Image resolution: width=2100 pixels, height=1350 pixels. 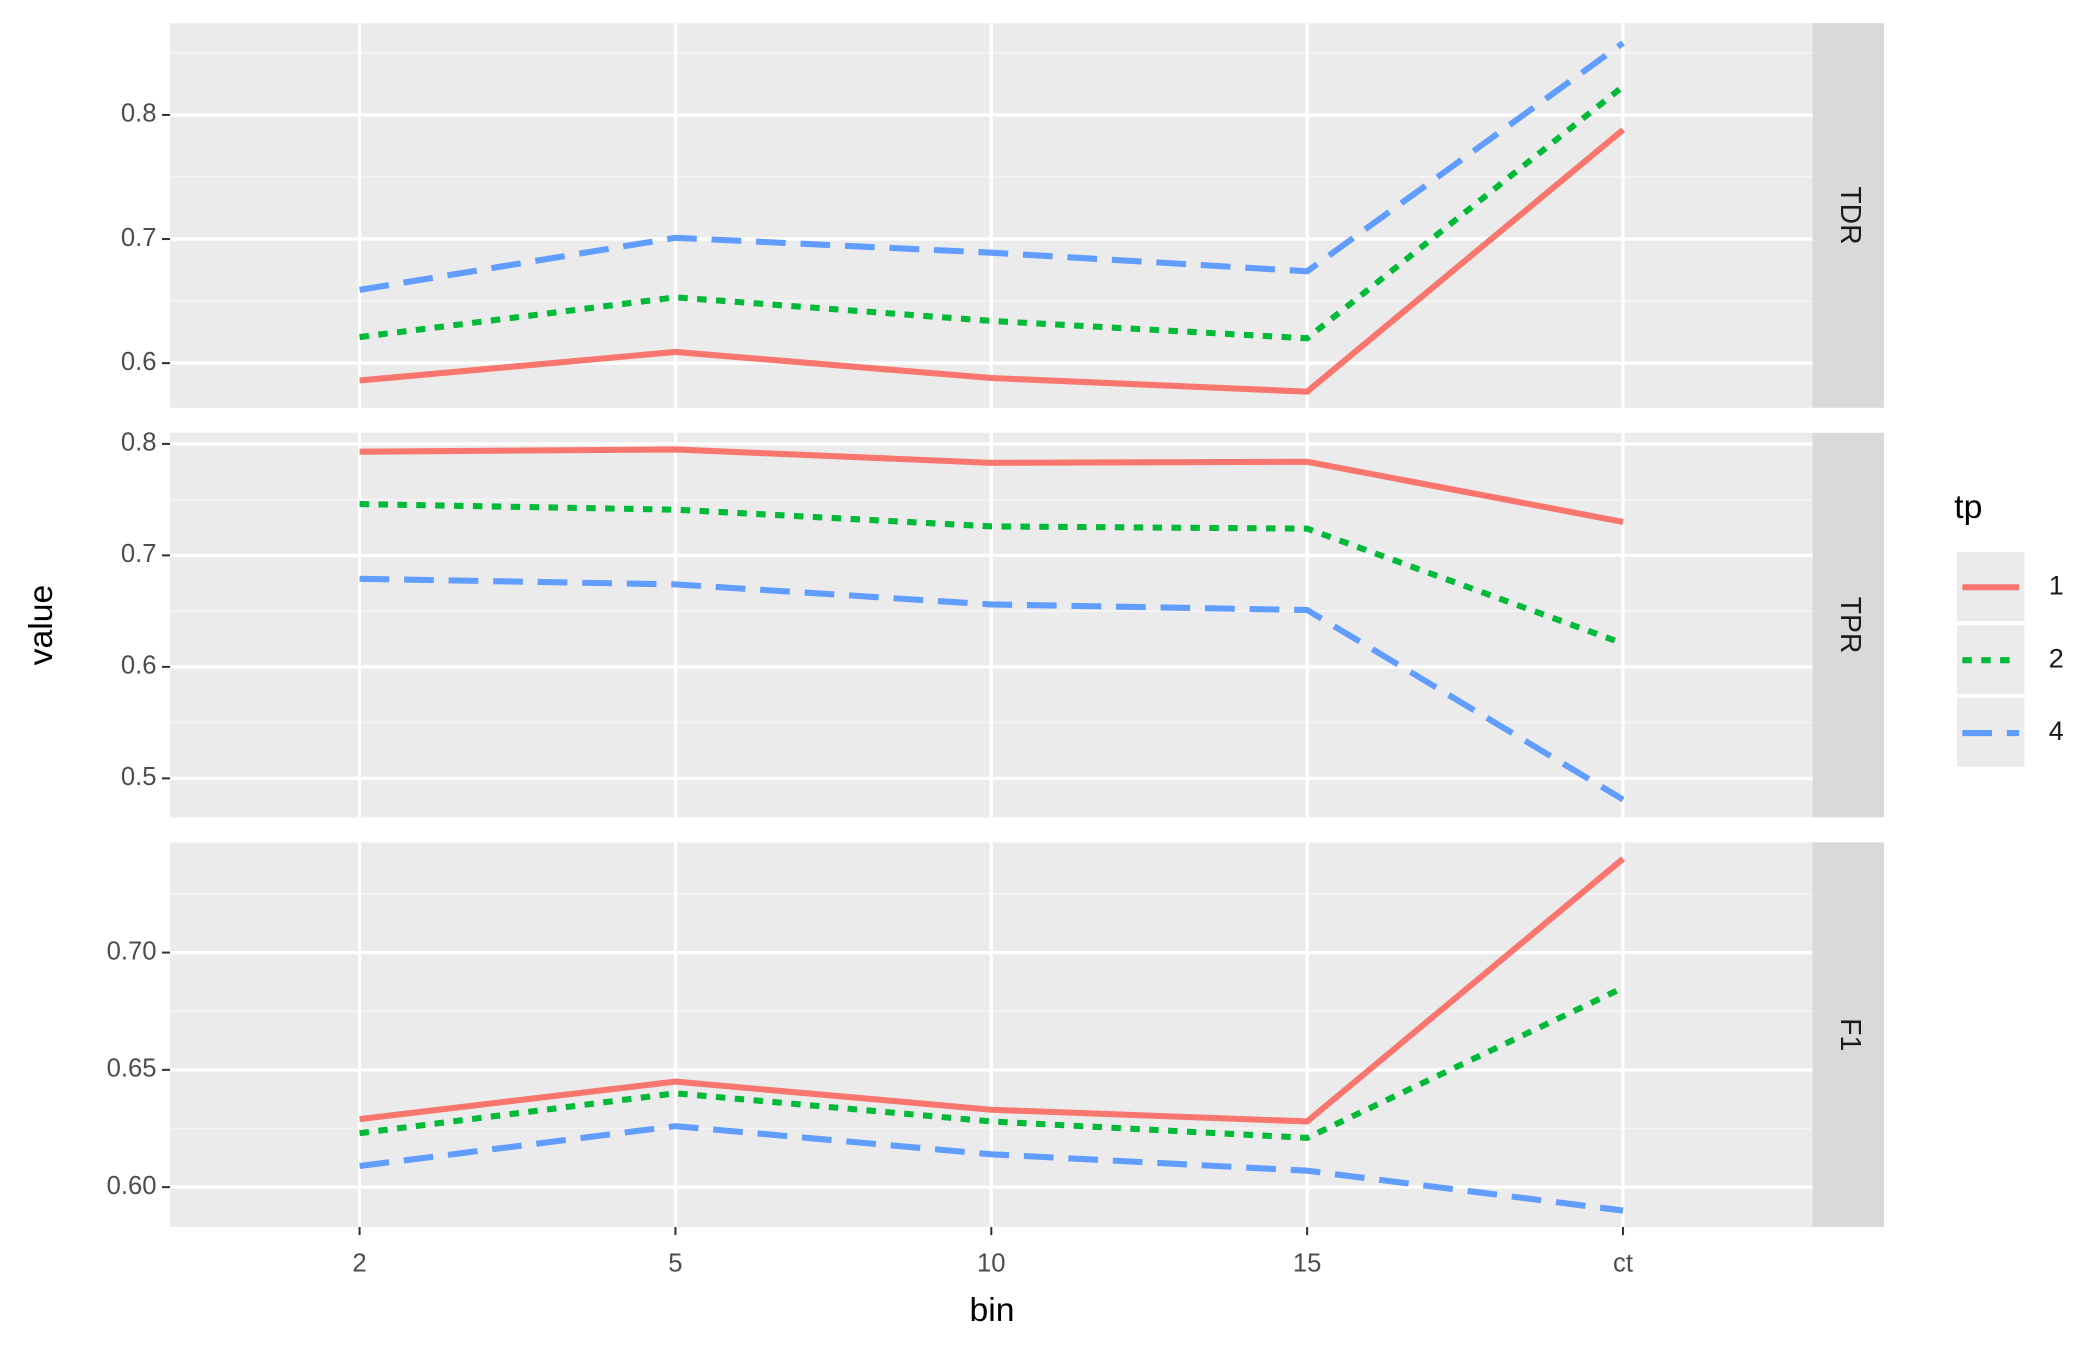 I want to click on x-tick-label: ct, so click(x=1623, y=1264).